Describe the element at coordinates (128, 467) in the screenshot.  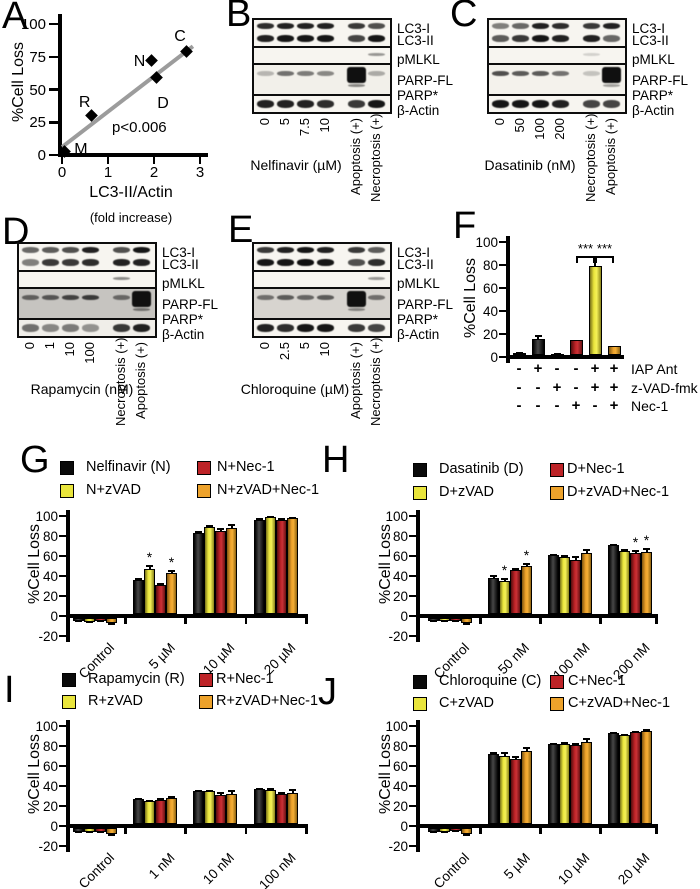
I see `panel-g-legend-label: Nelfinavir (N)` at that location.